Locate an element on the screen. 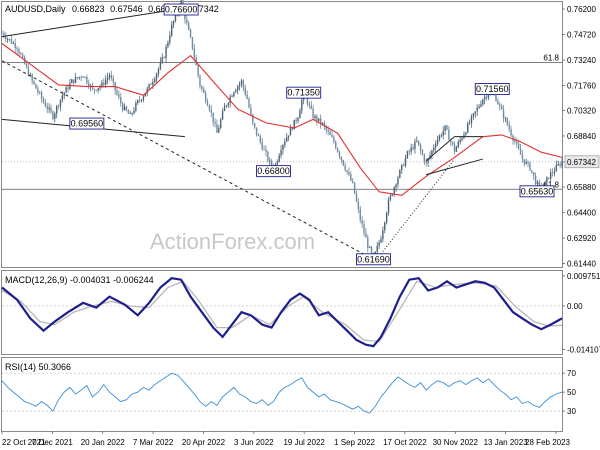  price-y-label: 0.65880 is located at coordinates (581, 187).